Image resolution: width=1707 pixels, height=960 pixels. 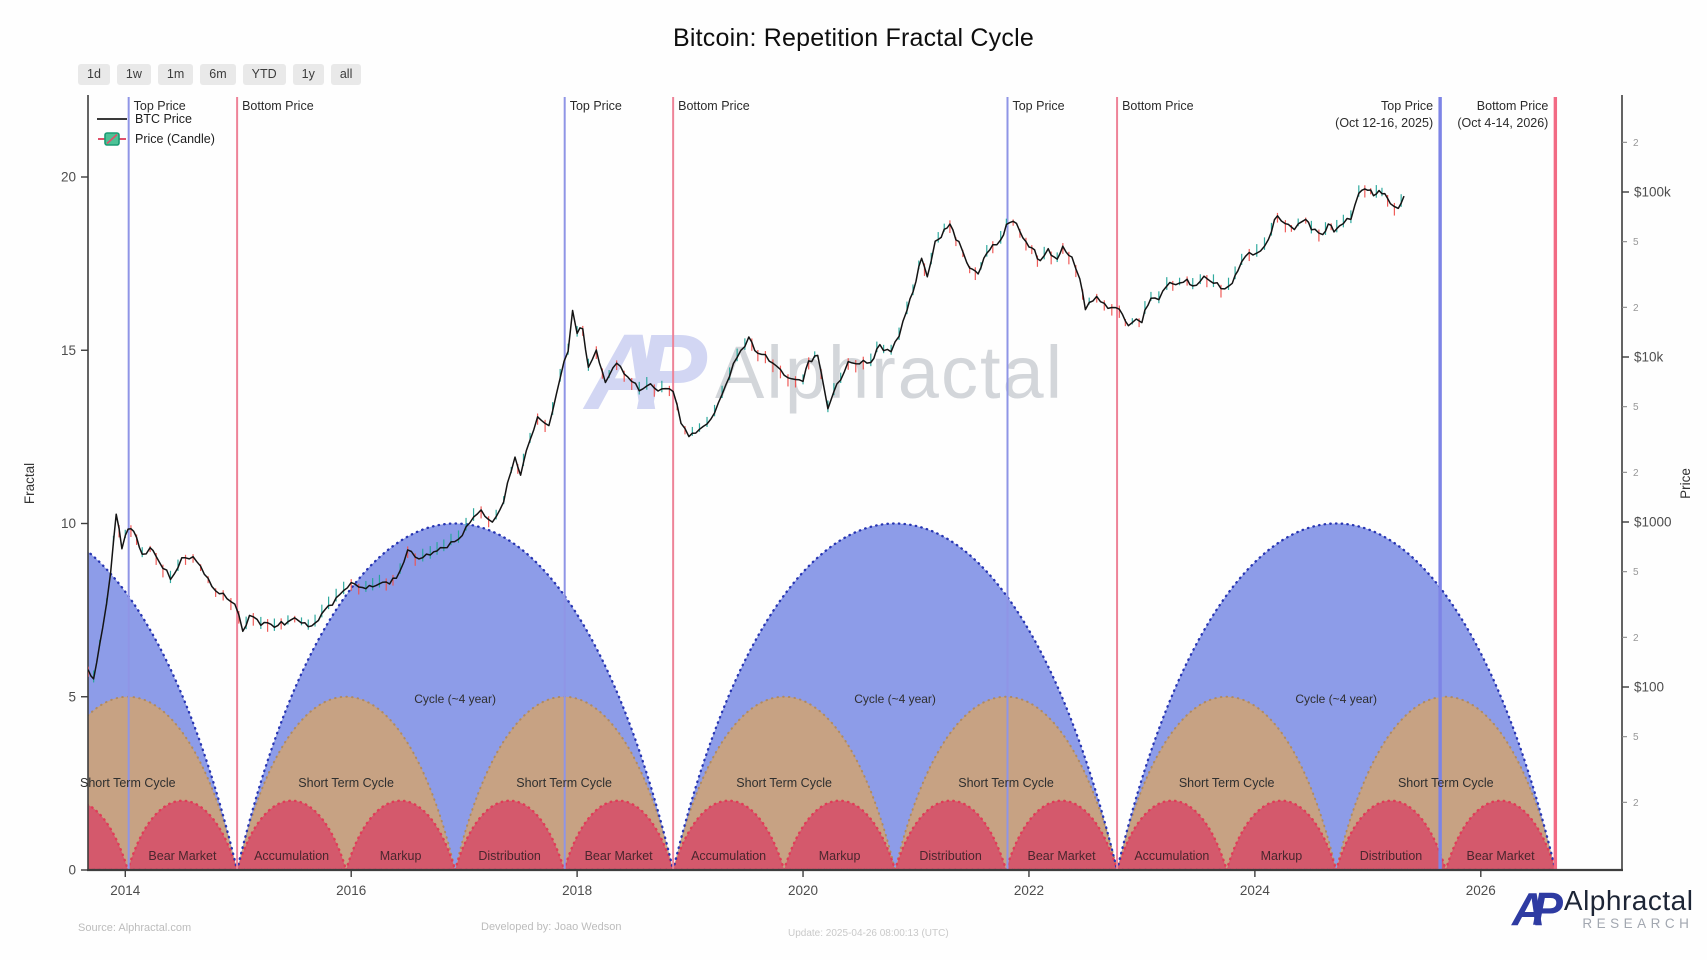 What do you see at coordinates (1652, 192) in the screenshot?
I see `price-tick-label: $100k` at bounding box center [1652, 192].